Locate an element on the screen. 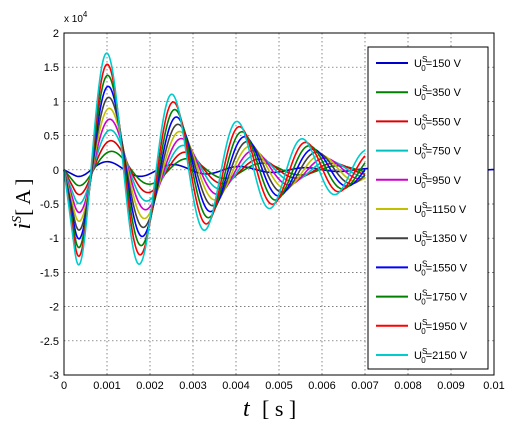 The image size is (525, 428). y-axis-label: iS[ A ] is located at coordinates (23, 203).